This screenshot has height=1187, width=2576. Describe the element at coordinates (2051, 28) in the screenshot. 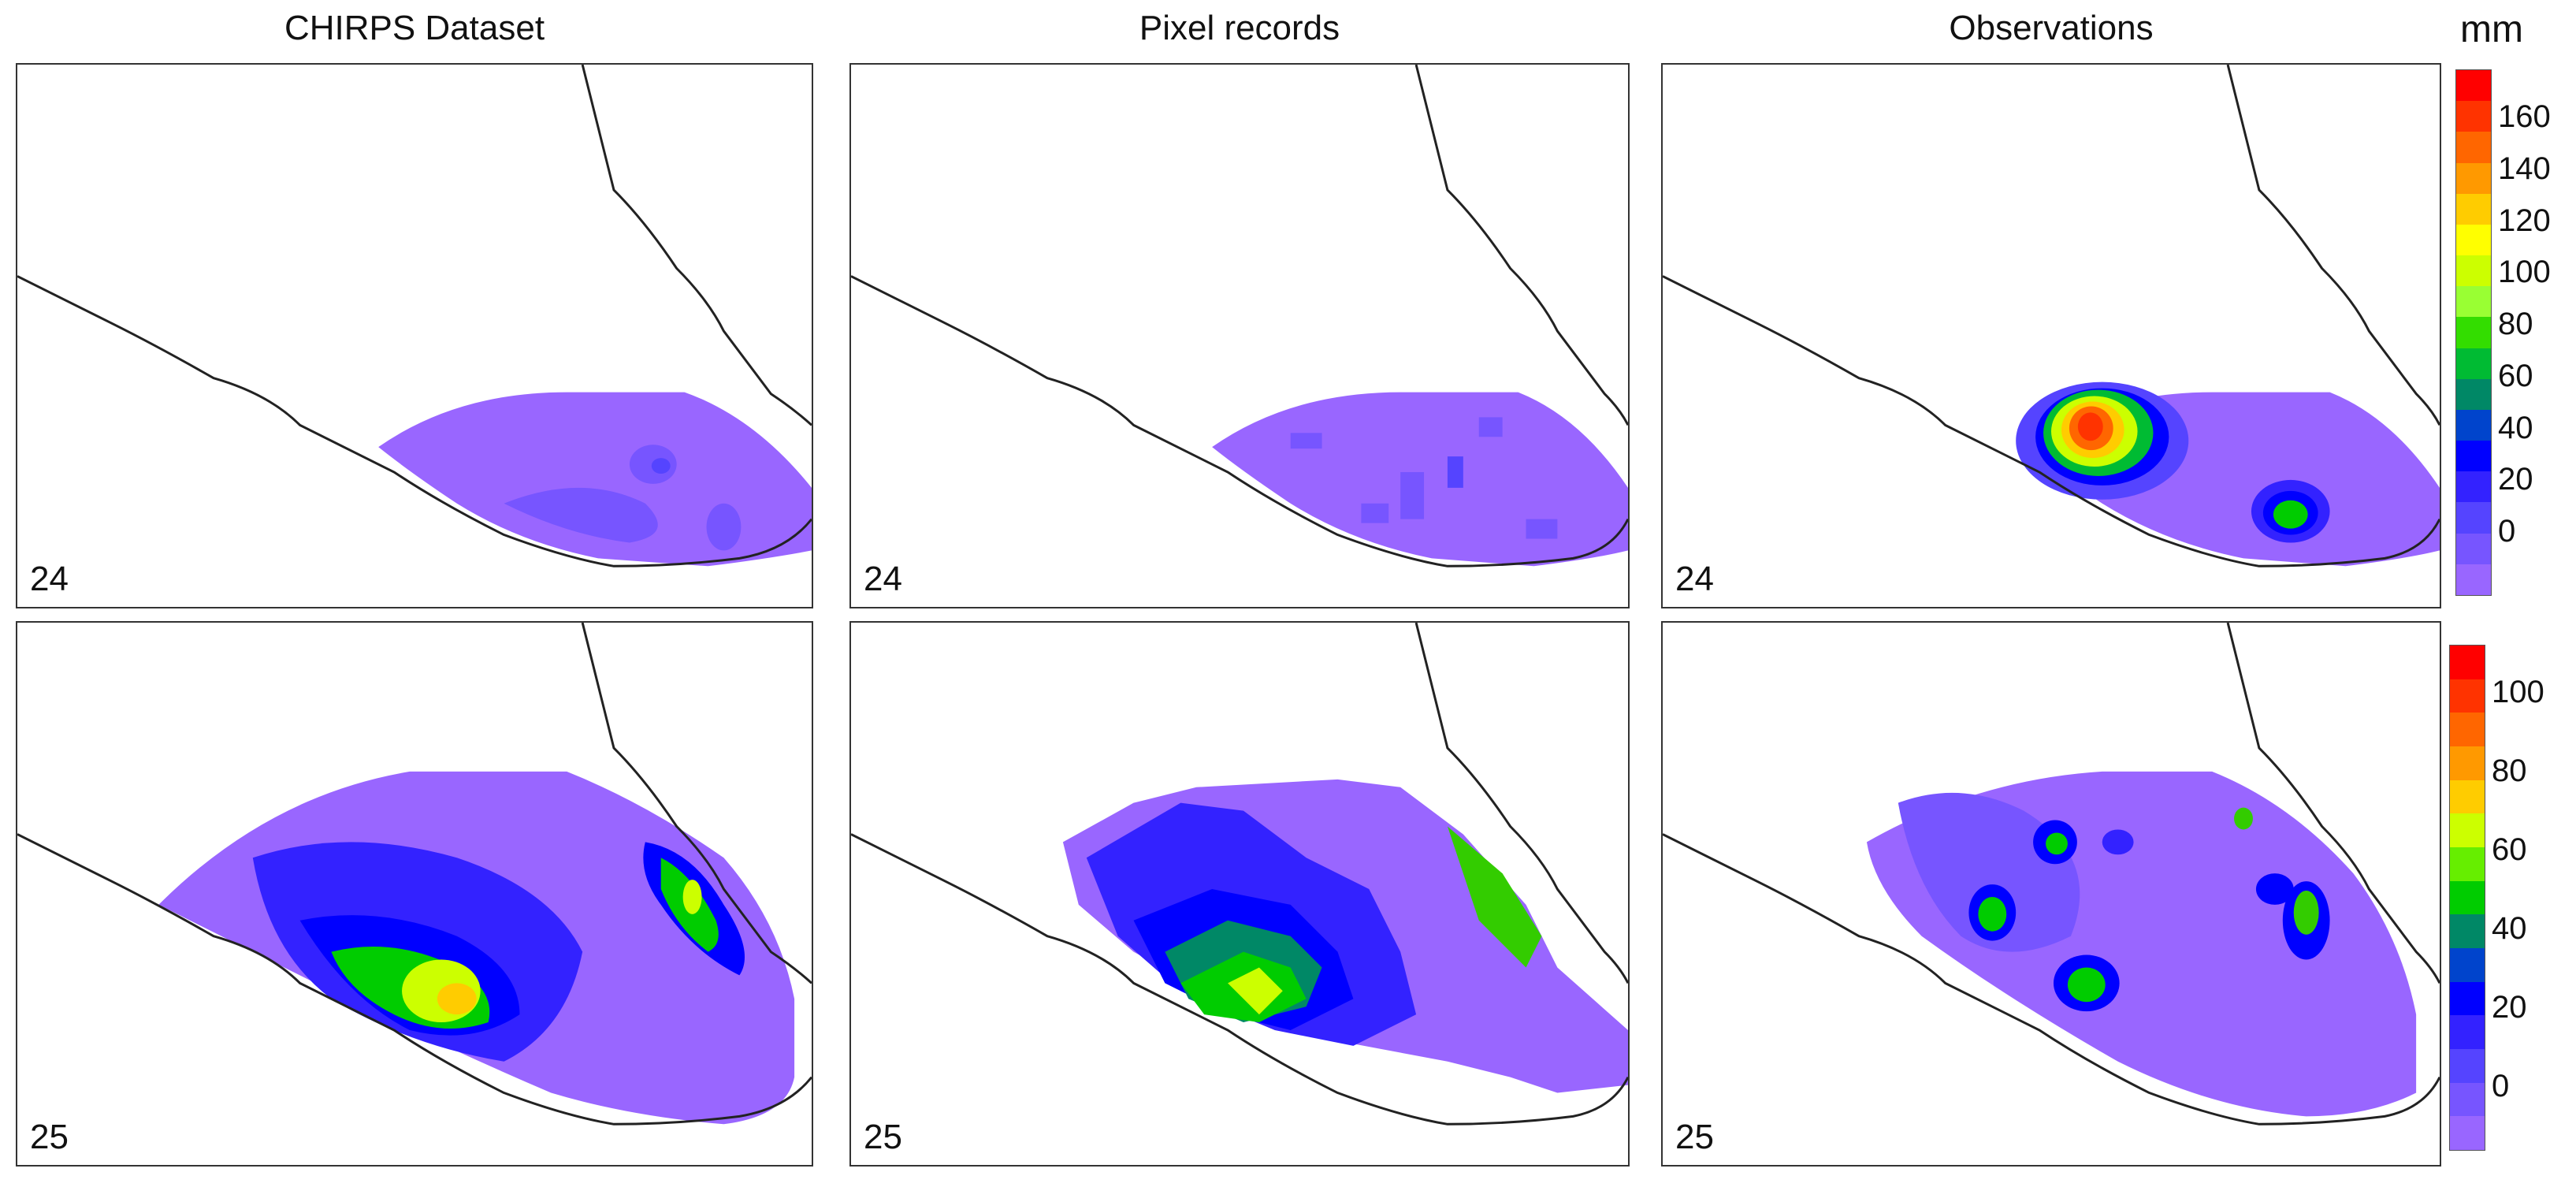

I see `column-title-observations: Observations` at that location.